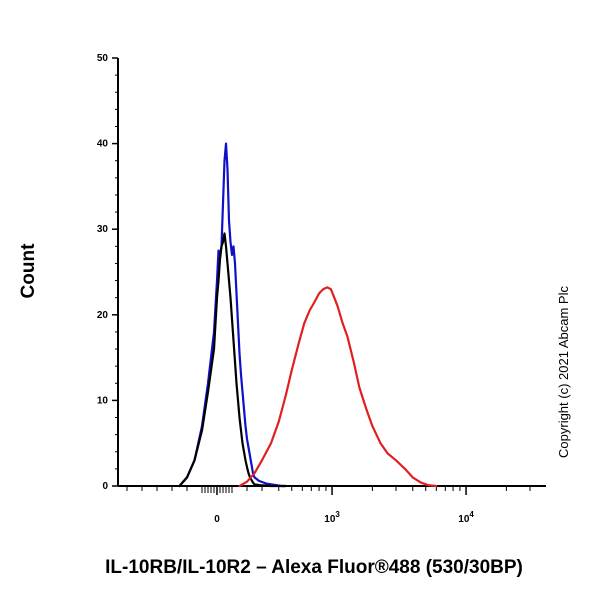 This screenshot has height=600, width=600. I want to click on y-tick-label: 0, so click(105, 486).